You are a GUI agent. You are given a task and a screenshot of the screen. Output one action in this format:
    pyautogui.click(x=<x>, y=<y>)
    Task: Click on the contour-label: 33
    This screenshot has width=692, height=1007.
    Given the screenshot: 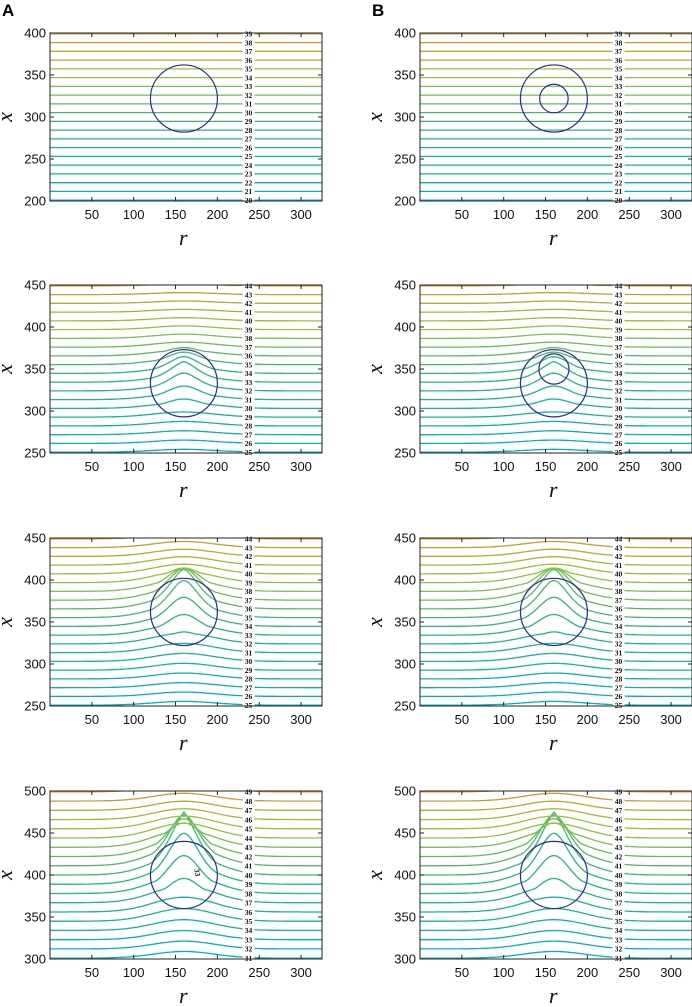 What is the action you would take?
    pyautogui.click(x=249, y=939)
    